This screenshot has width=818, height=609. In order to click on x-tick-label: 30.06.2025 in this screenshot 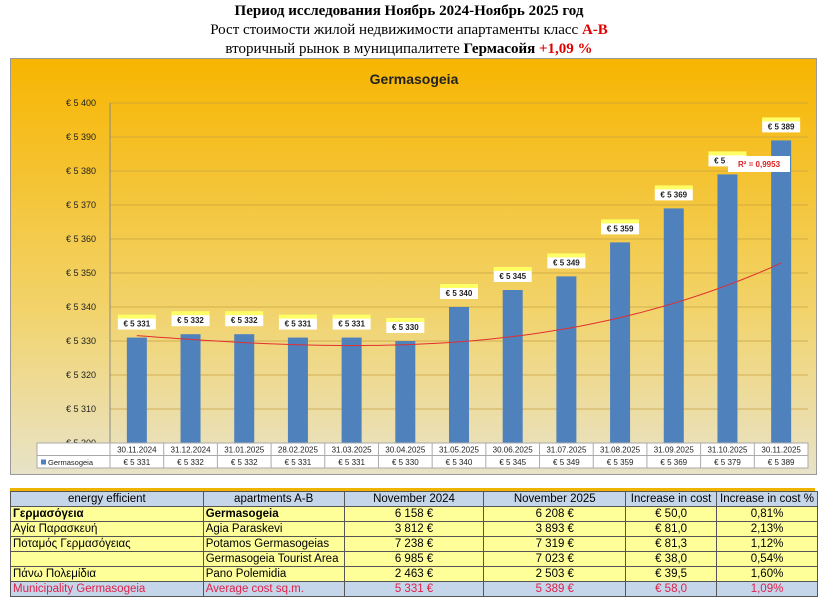, I will do `click(513, 450)`.